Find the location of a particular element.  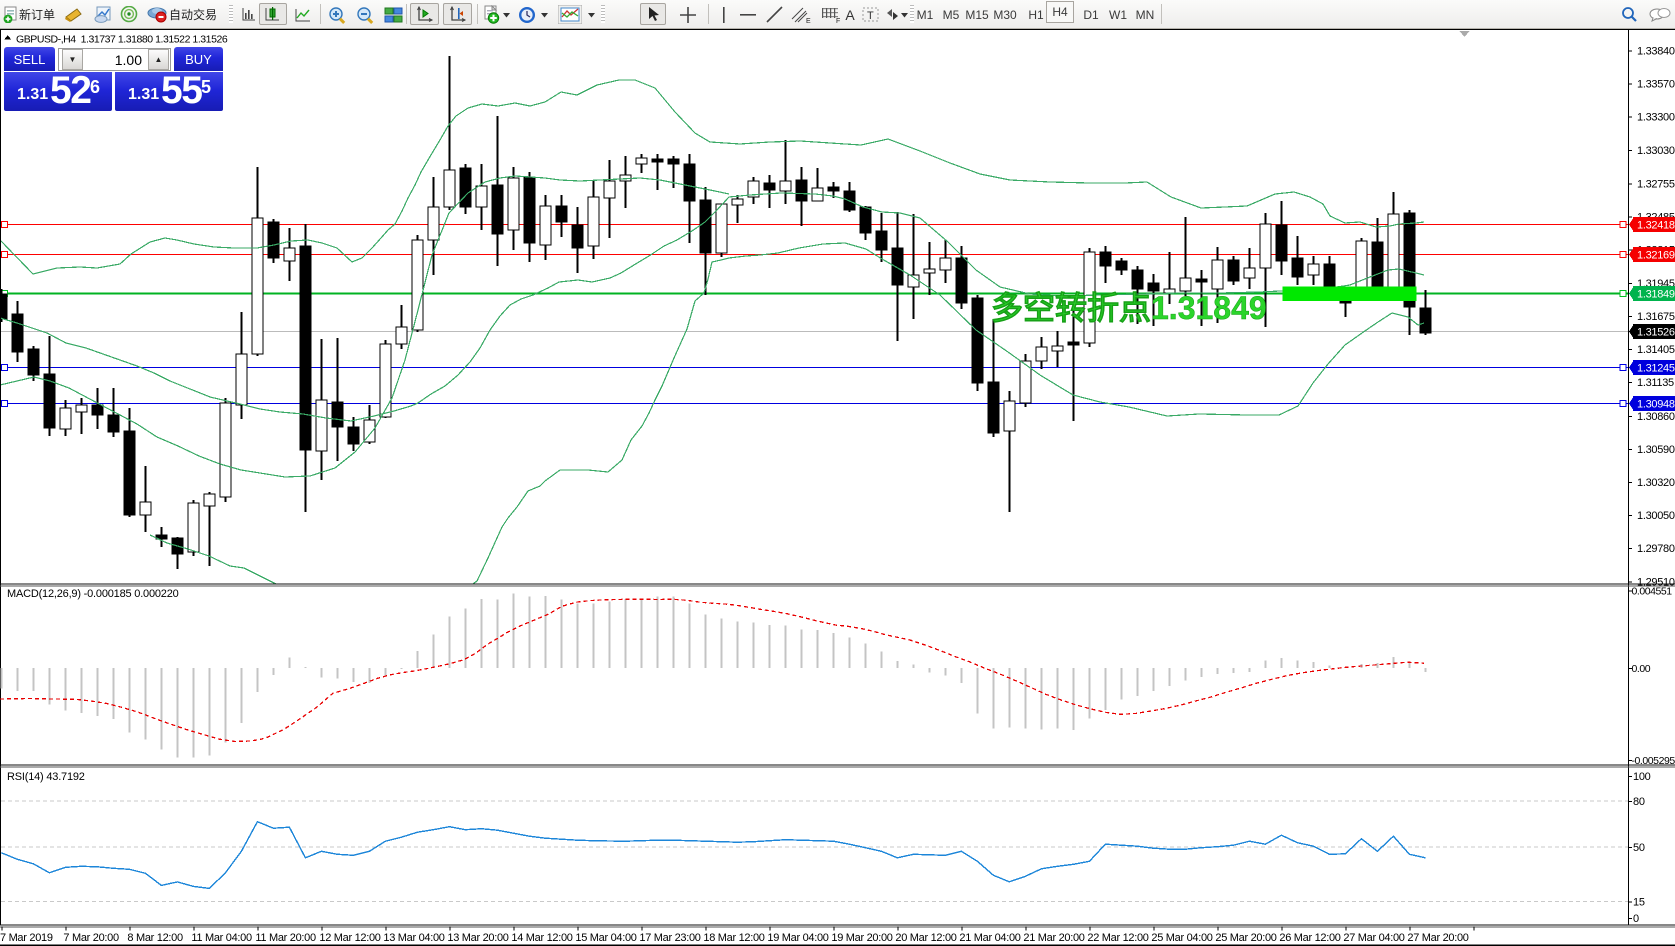

svg-text: 14 Mar 12:00 is located at coordinates (541, 938).